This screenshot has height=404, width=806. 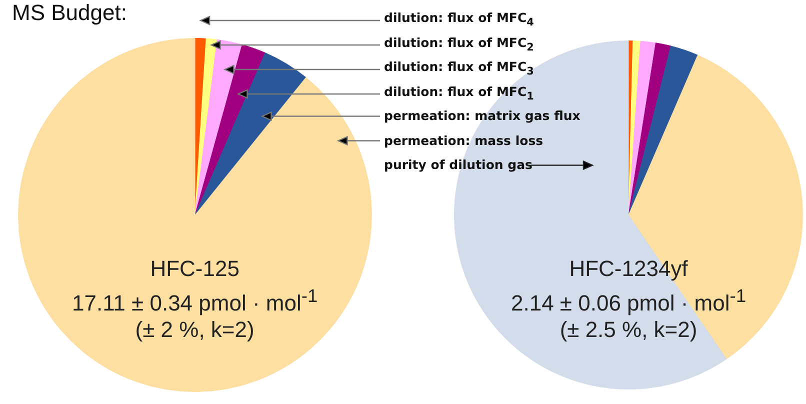 I want to click on text: 17.11 ± 0.34 pmol · mol$^{-1}$, so click(x=195, y=300).